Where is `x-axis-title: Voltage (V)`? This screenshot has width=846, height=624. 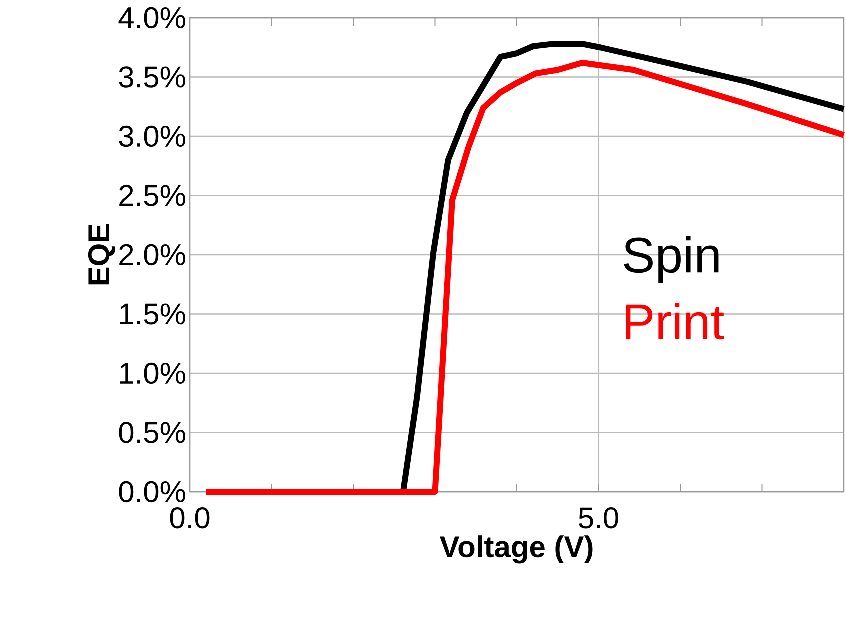
x-axis-title: Voltage (V) is located at coordinates (516, 550).